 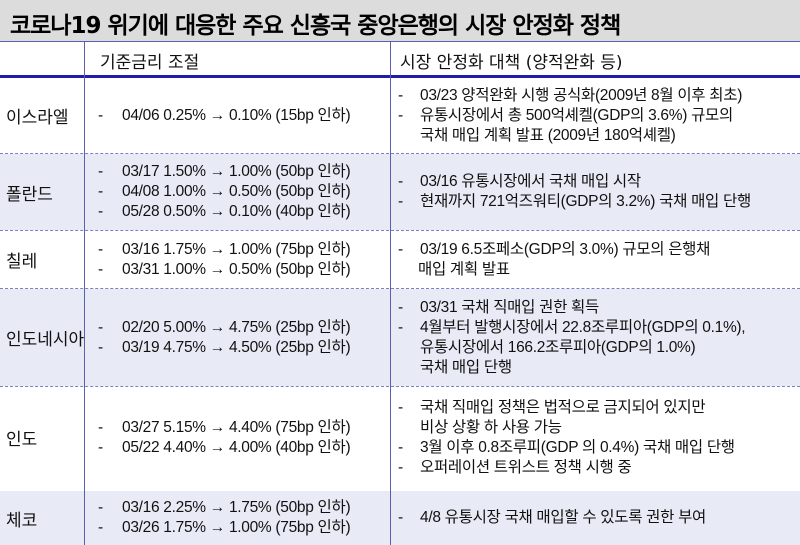 I want to click on policy-item: -03/16 유통시장에서 국채 매입 시작, so click(x=519, y=181).